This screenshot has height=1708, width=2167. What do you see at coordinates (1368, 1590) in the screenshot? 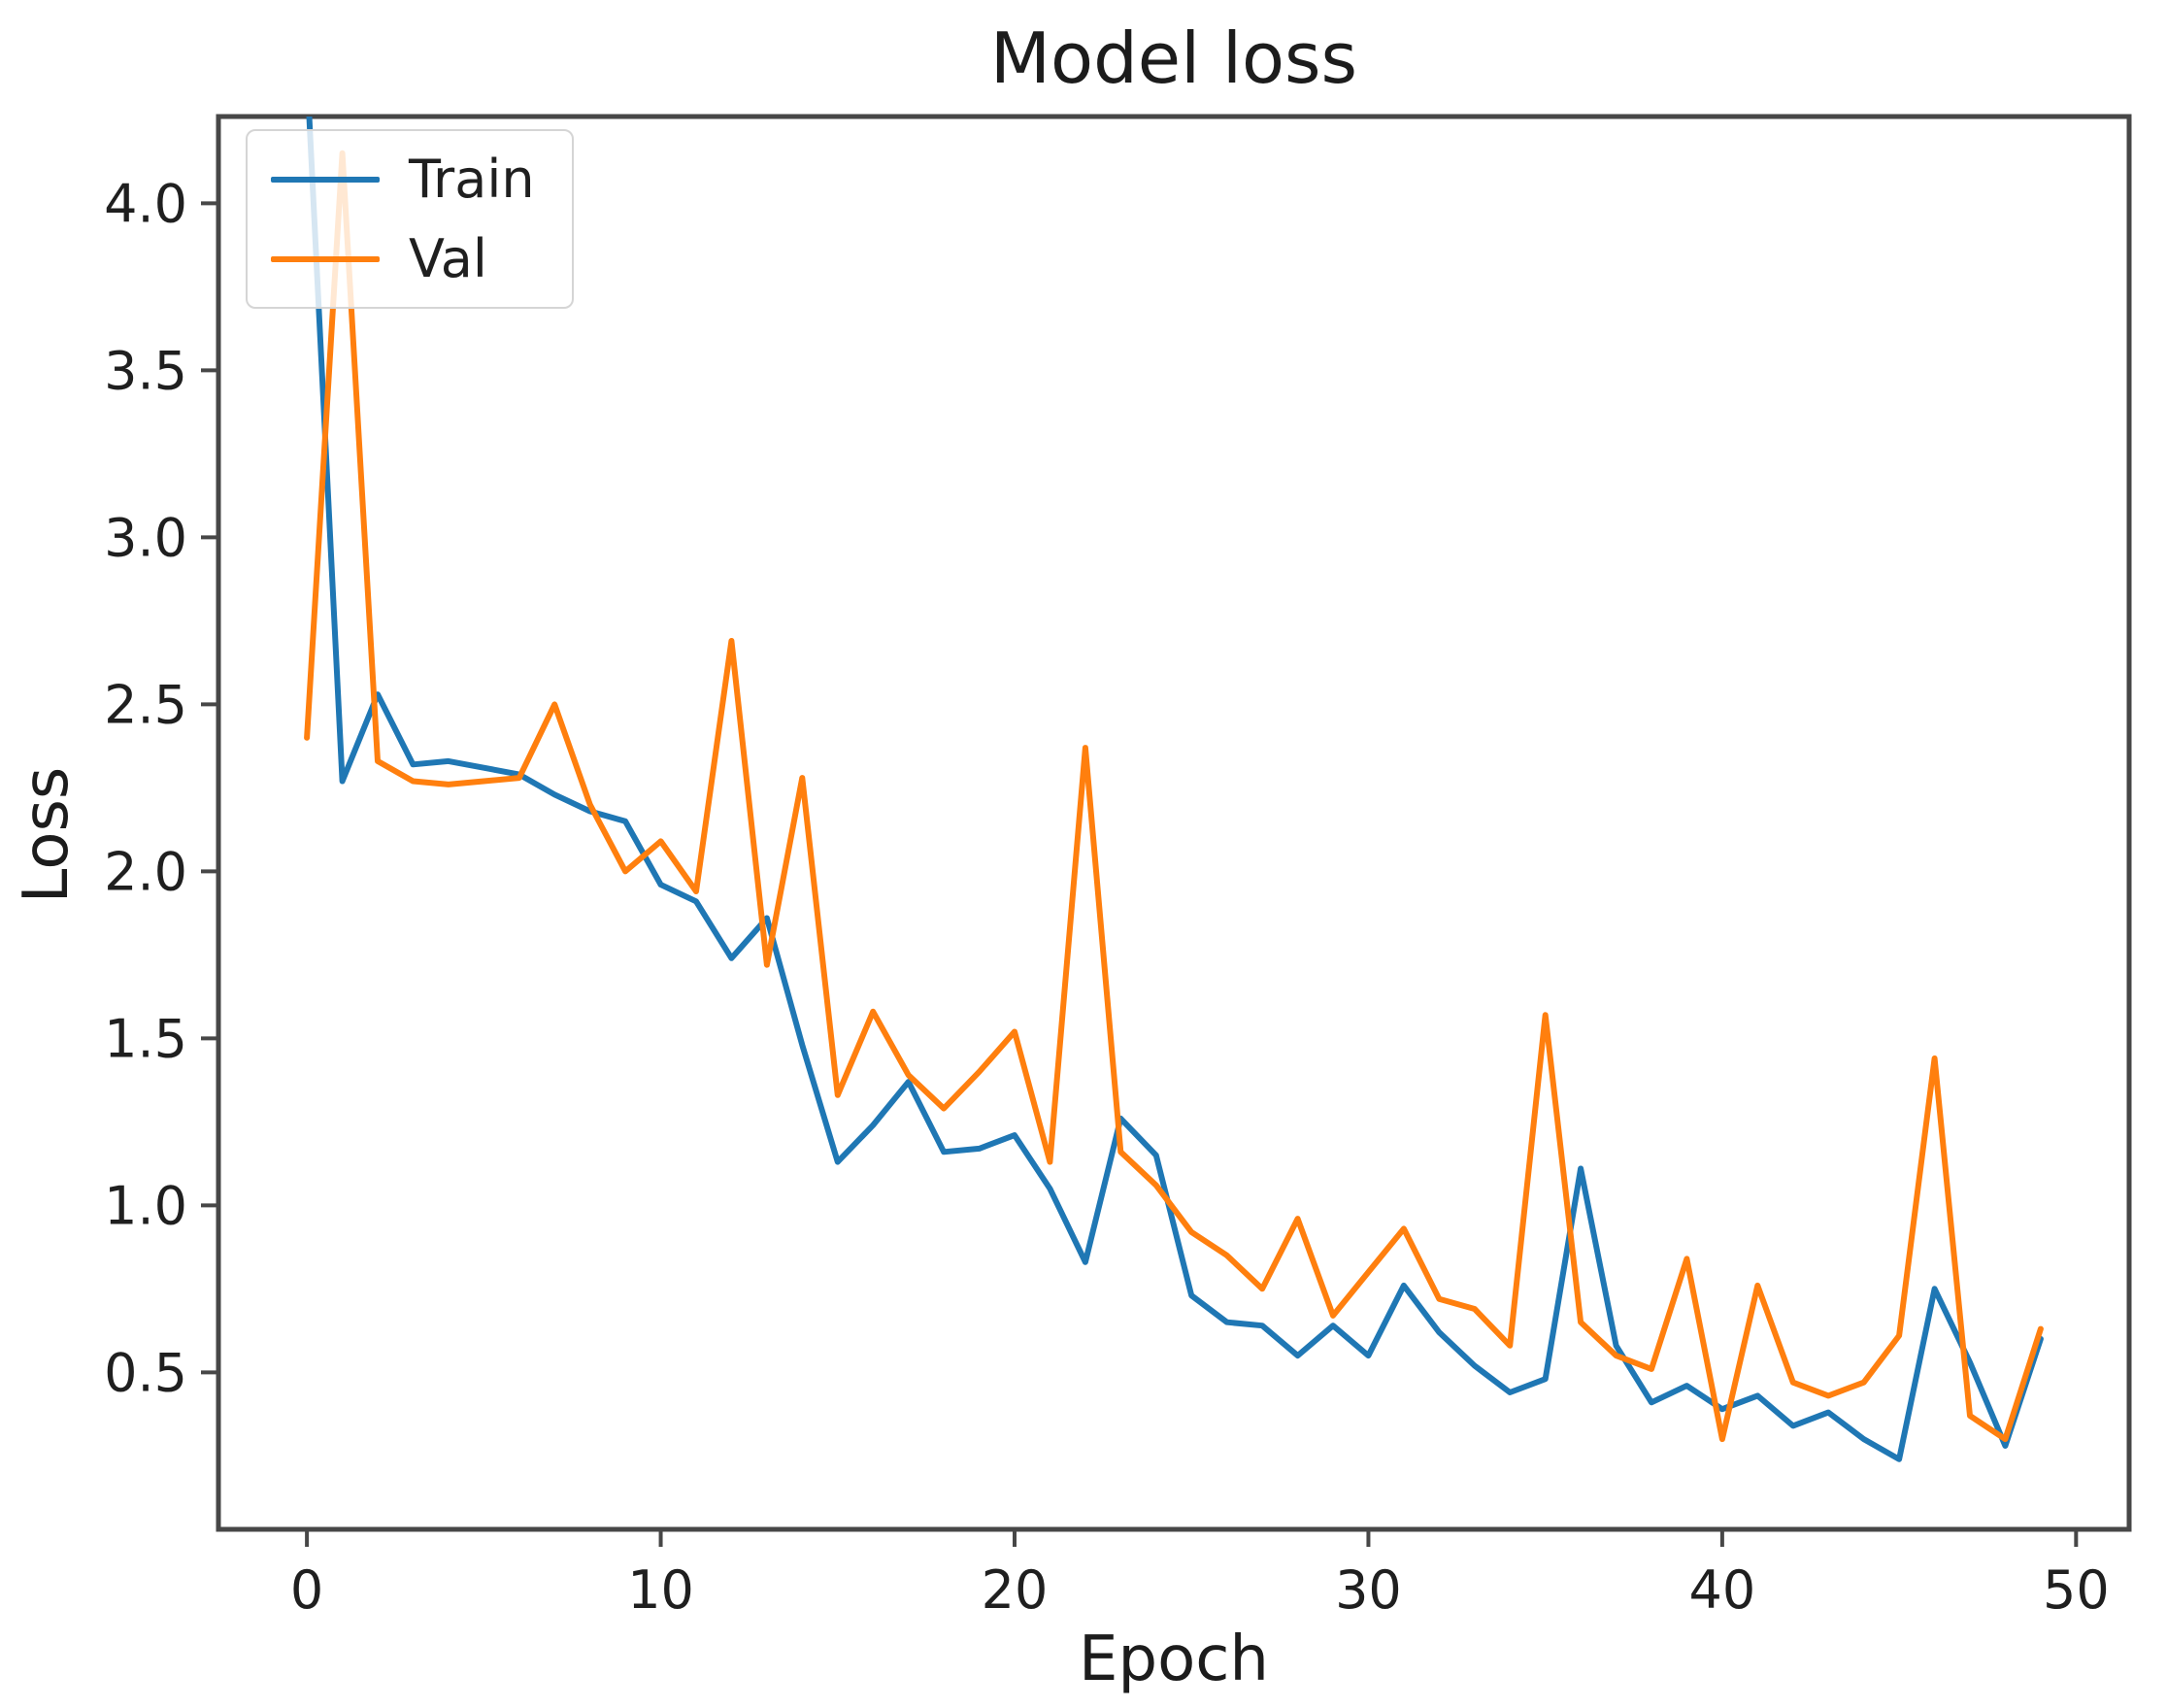
I see `x-tick-label: 30` at bounding box center [1368, 1590].